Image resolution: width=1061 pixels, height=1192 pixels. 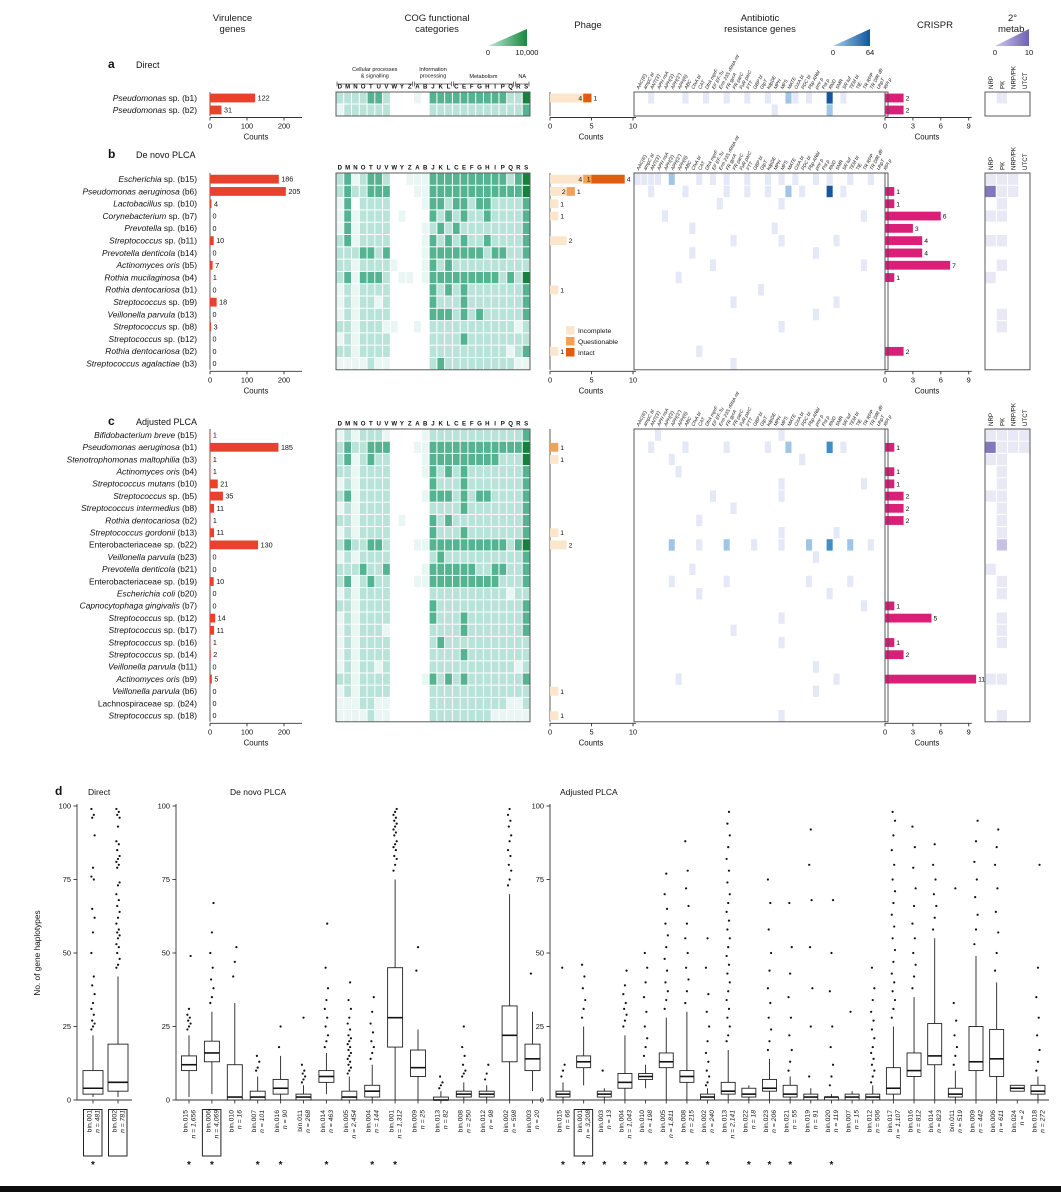 What do you see at coordinates (284, 731) in the screenshot?
I see `vir-tick-label: 200` at bounding box center [284, 731].